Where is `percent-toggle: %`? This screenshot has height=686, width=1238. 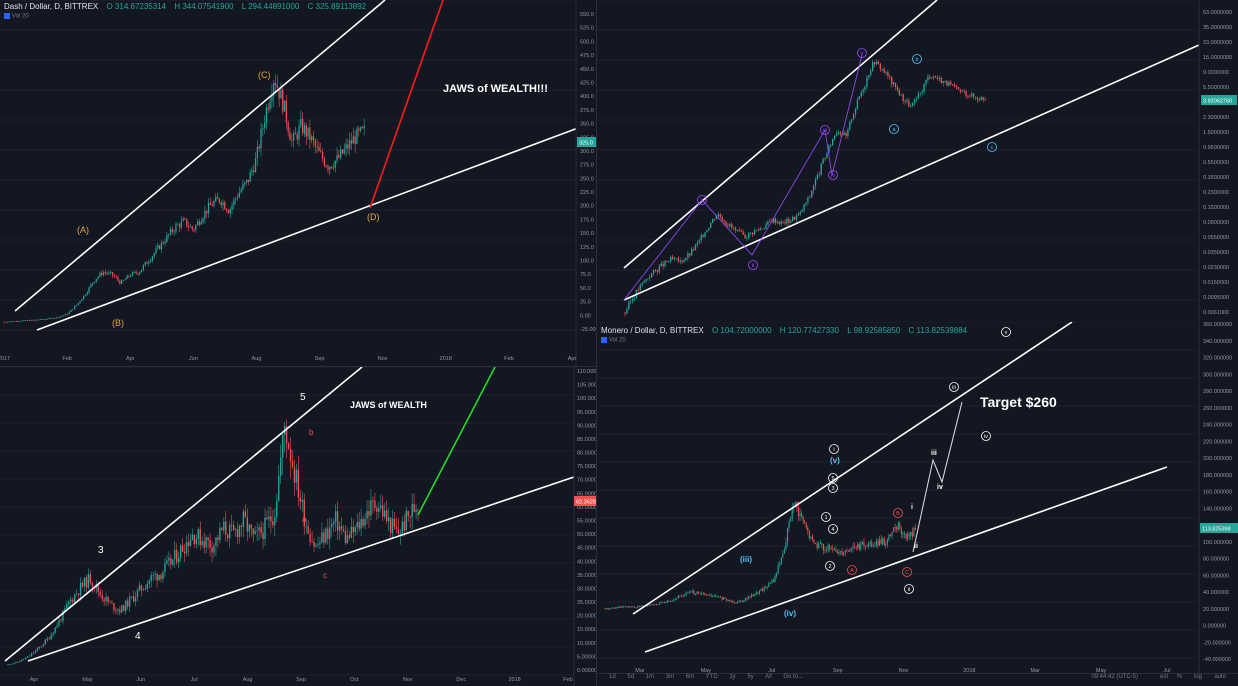 percent-toggle: % is located at coordinates (1179, 677).